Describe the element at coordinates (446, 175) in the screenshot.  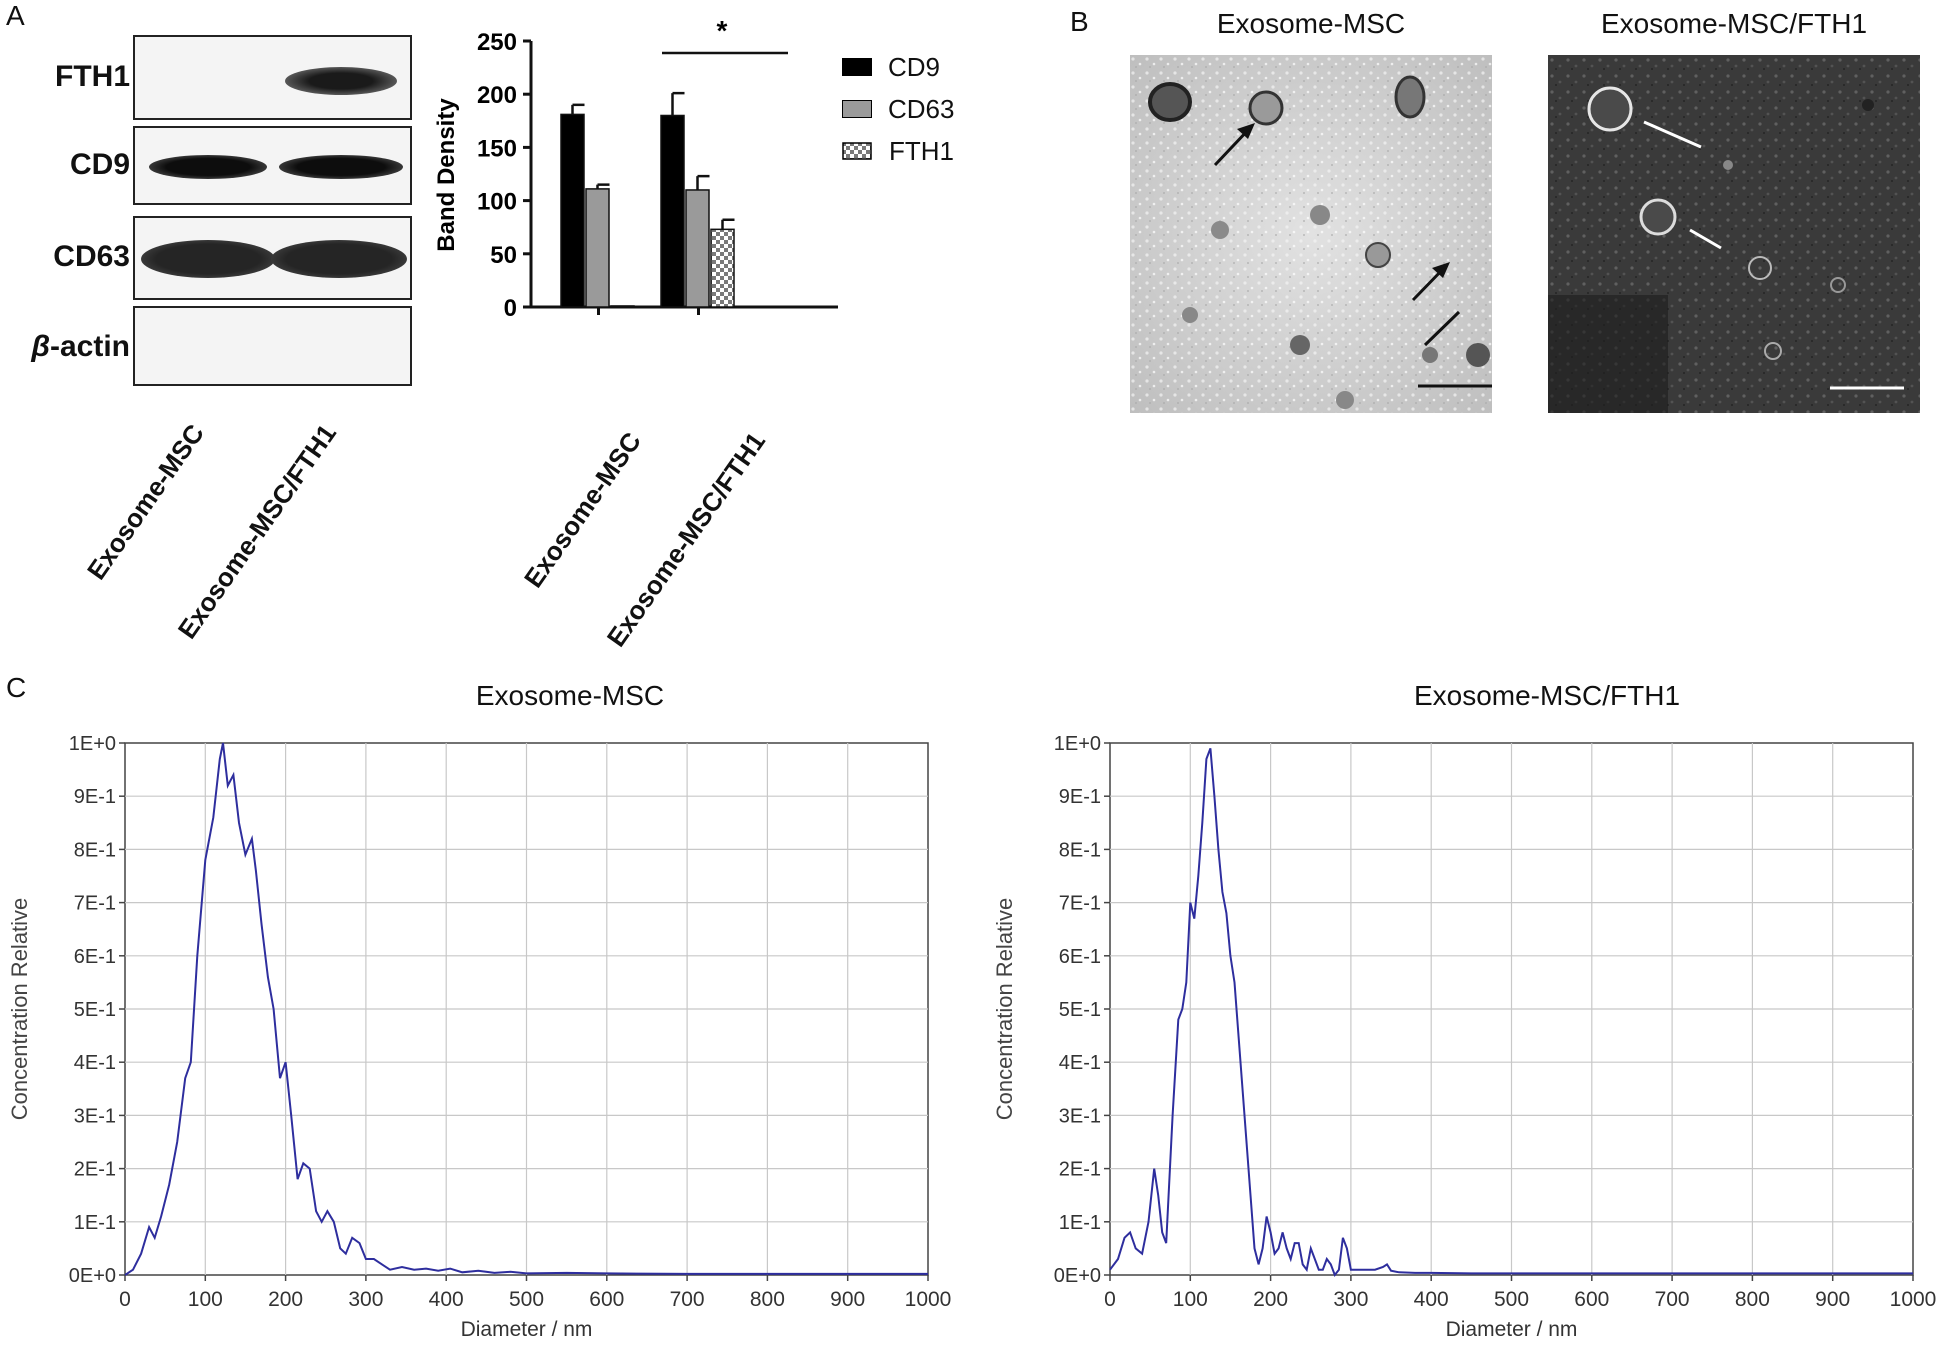
I see `bar-chart-ylabel: Band Density` at that location.